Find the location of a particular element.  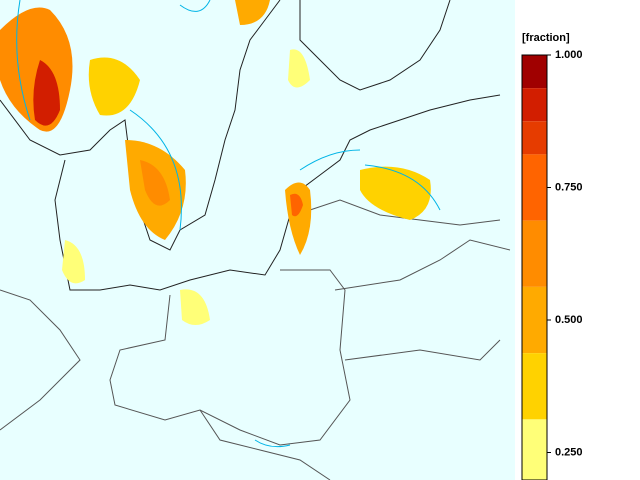

finland-coast is located at coordinates (375, 45).